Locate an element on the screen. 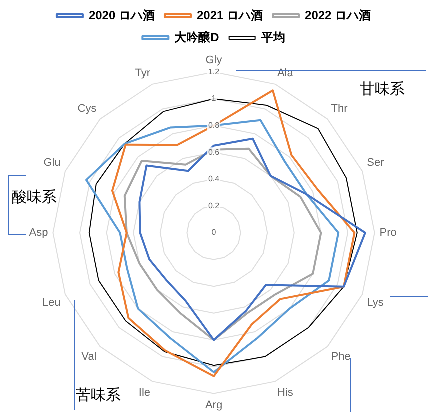 The image size is (428, 412). text: 酸味系 is located at coordinates (34, 197).